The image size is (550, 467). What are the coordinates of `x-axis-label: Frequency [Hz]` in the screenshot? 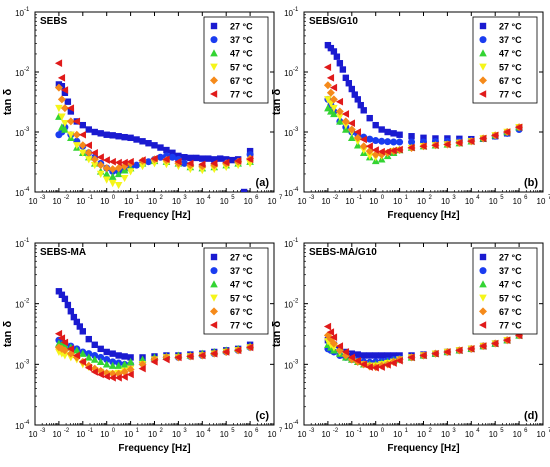 It's located at (154, 448).